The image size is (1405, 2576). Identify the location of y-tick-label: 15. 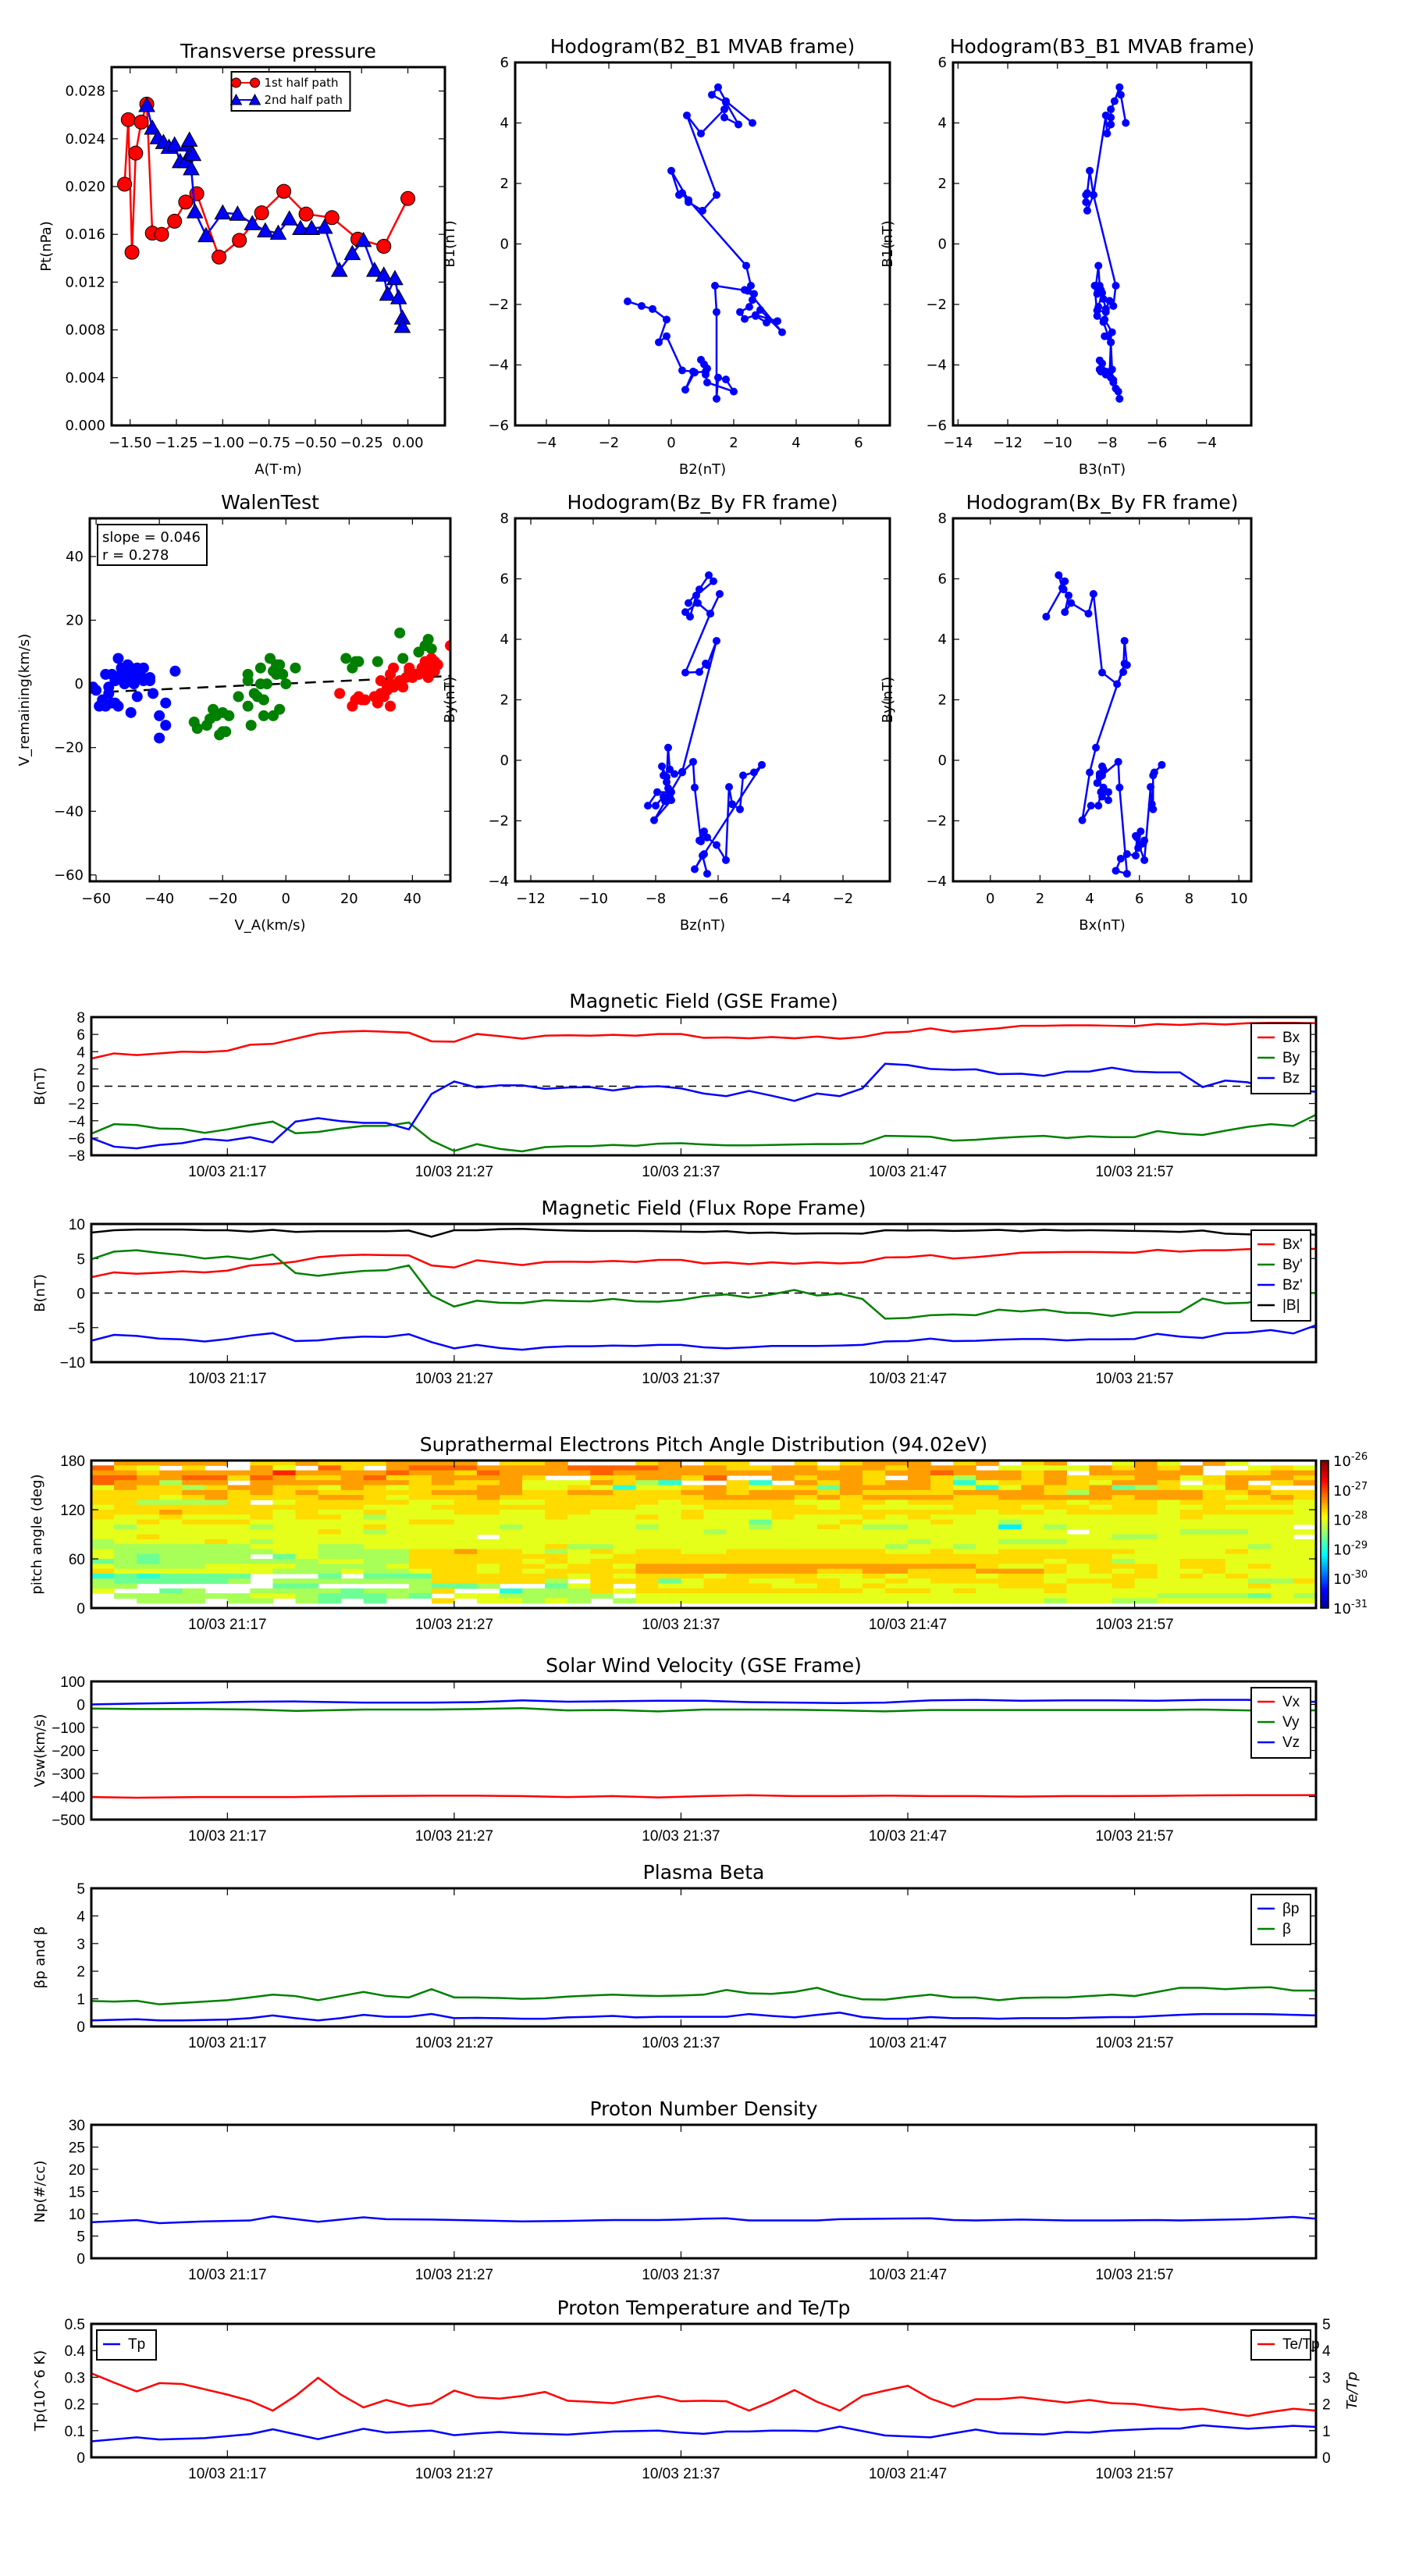
(77, 2193).